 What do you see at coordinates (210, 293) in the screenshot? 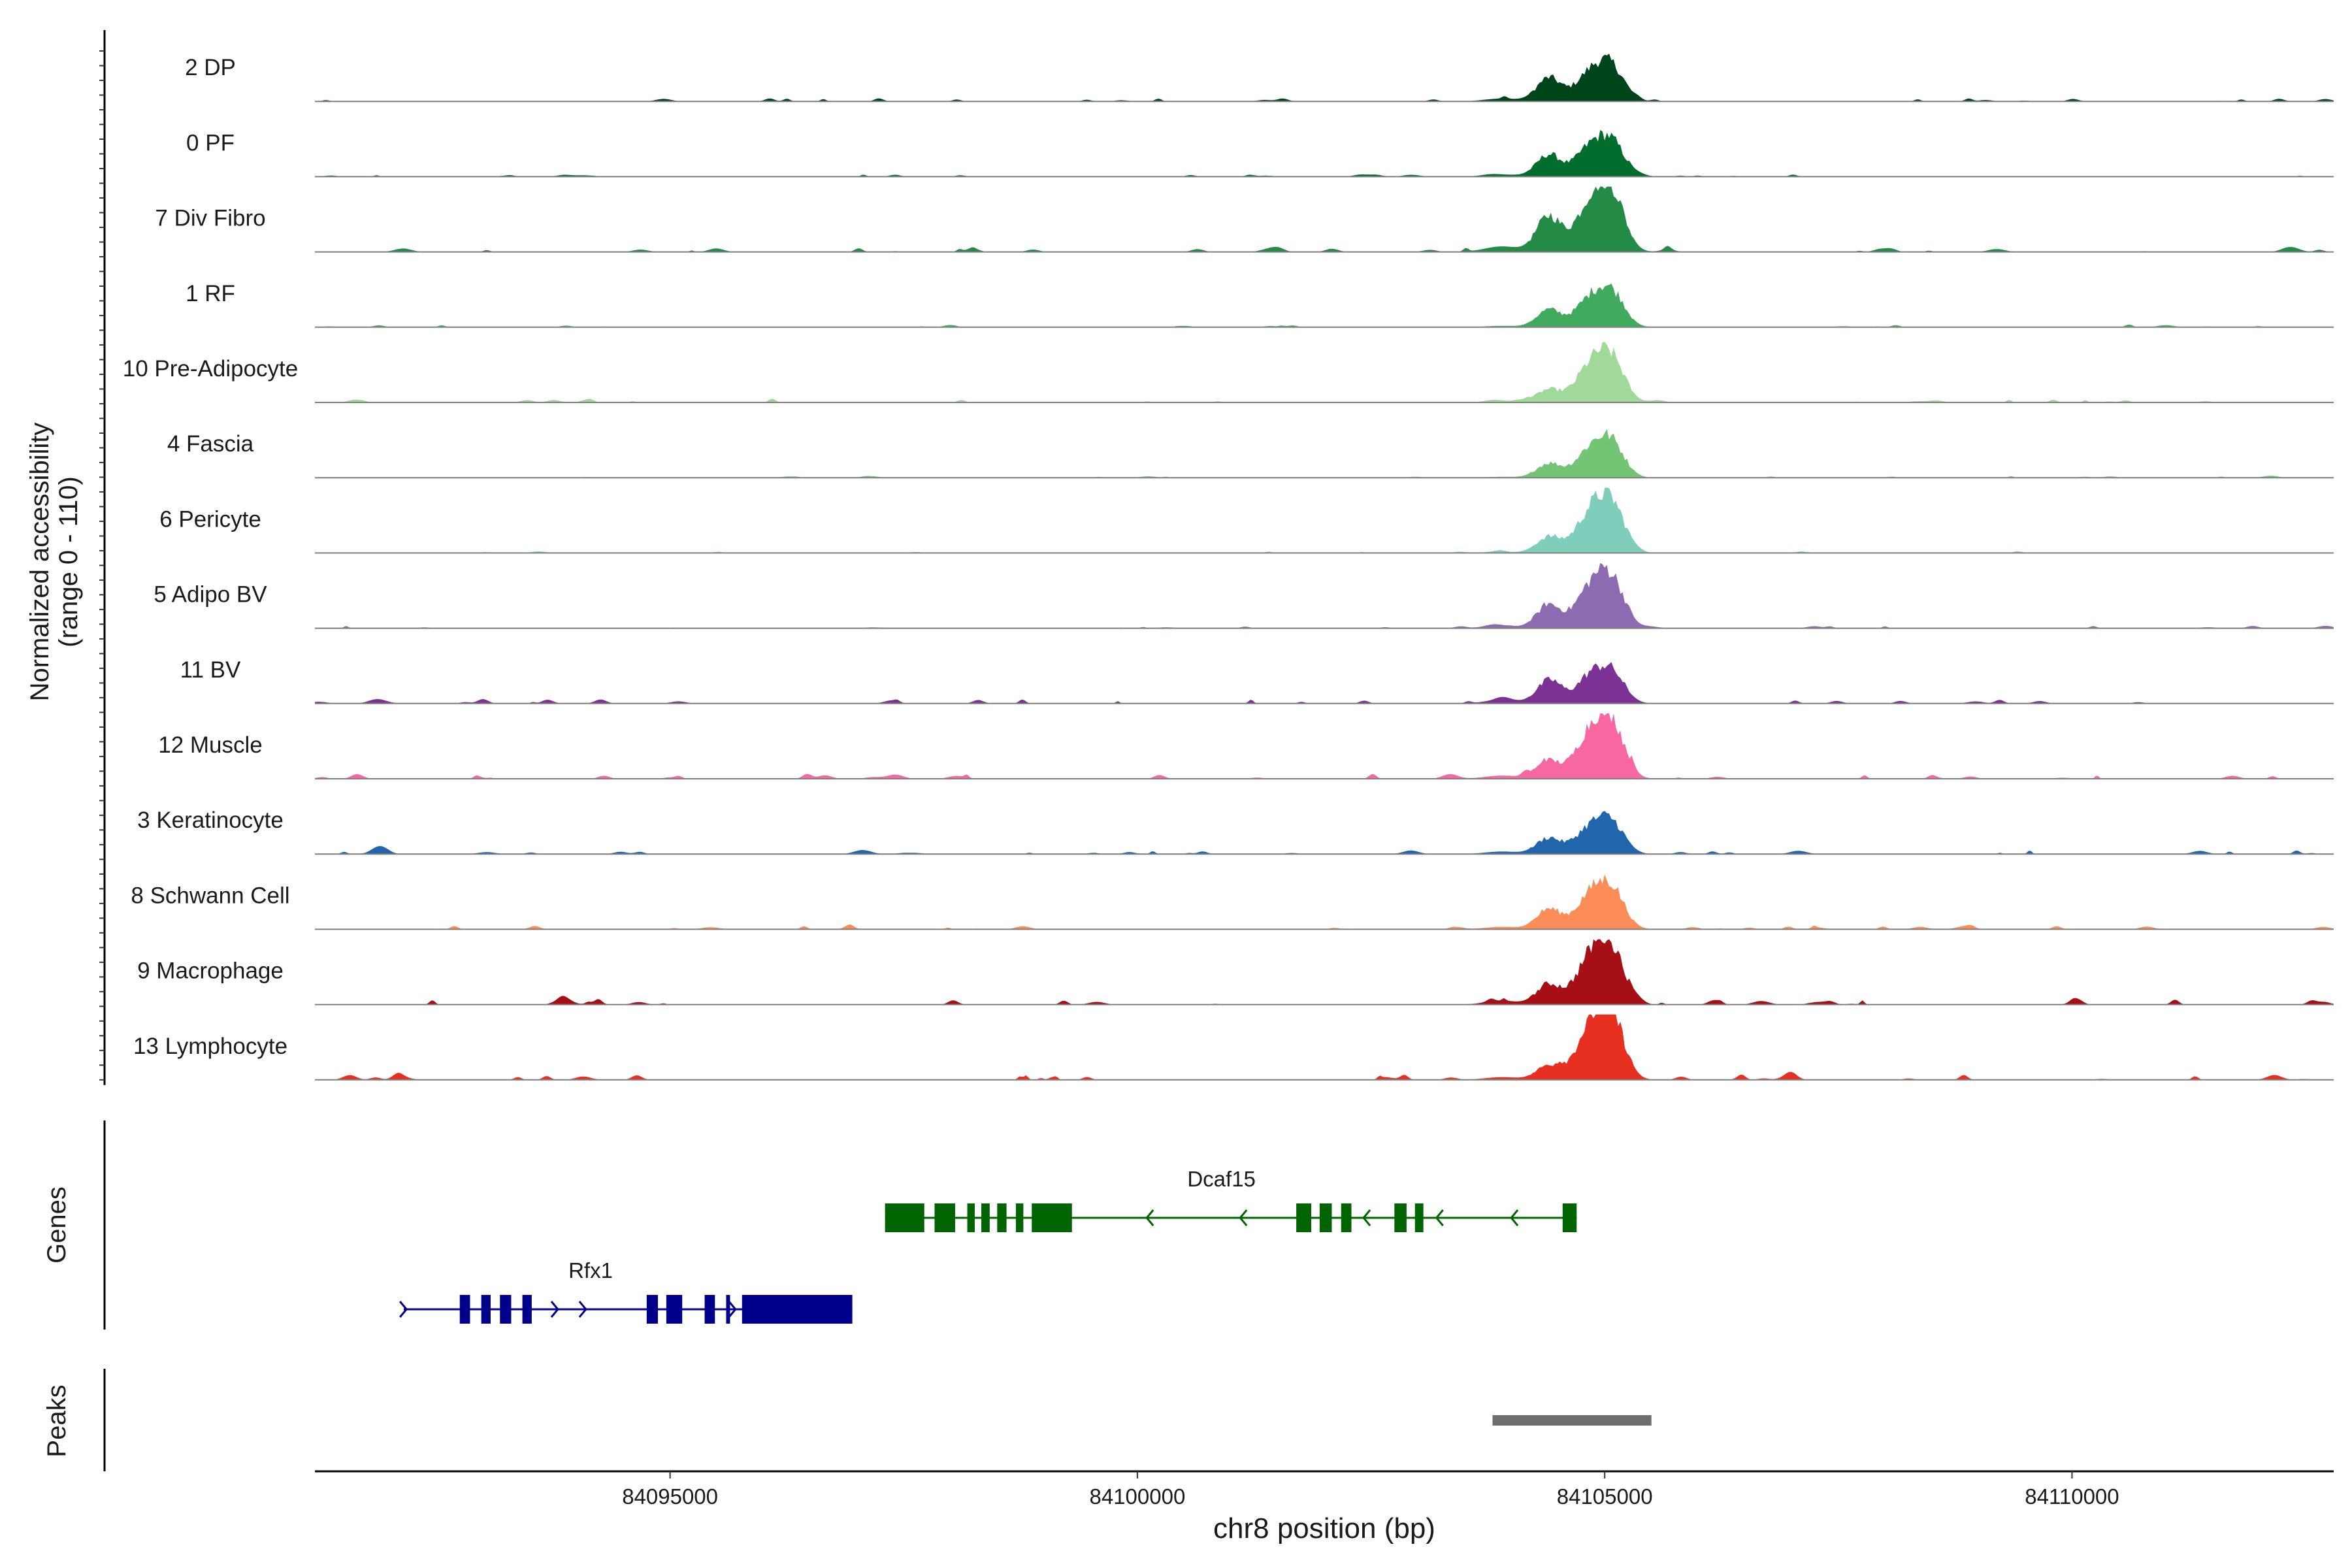
I see `track-label-3: 1 RF` at bounding box center [210, 293].